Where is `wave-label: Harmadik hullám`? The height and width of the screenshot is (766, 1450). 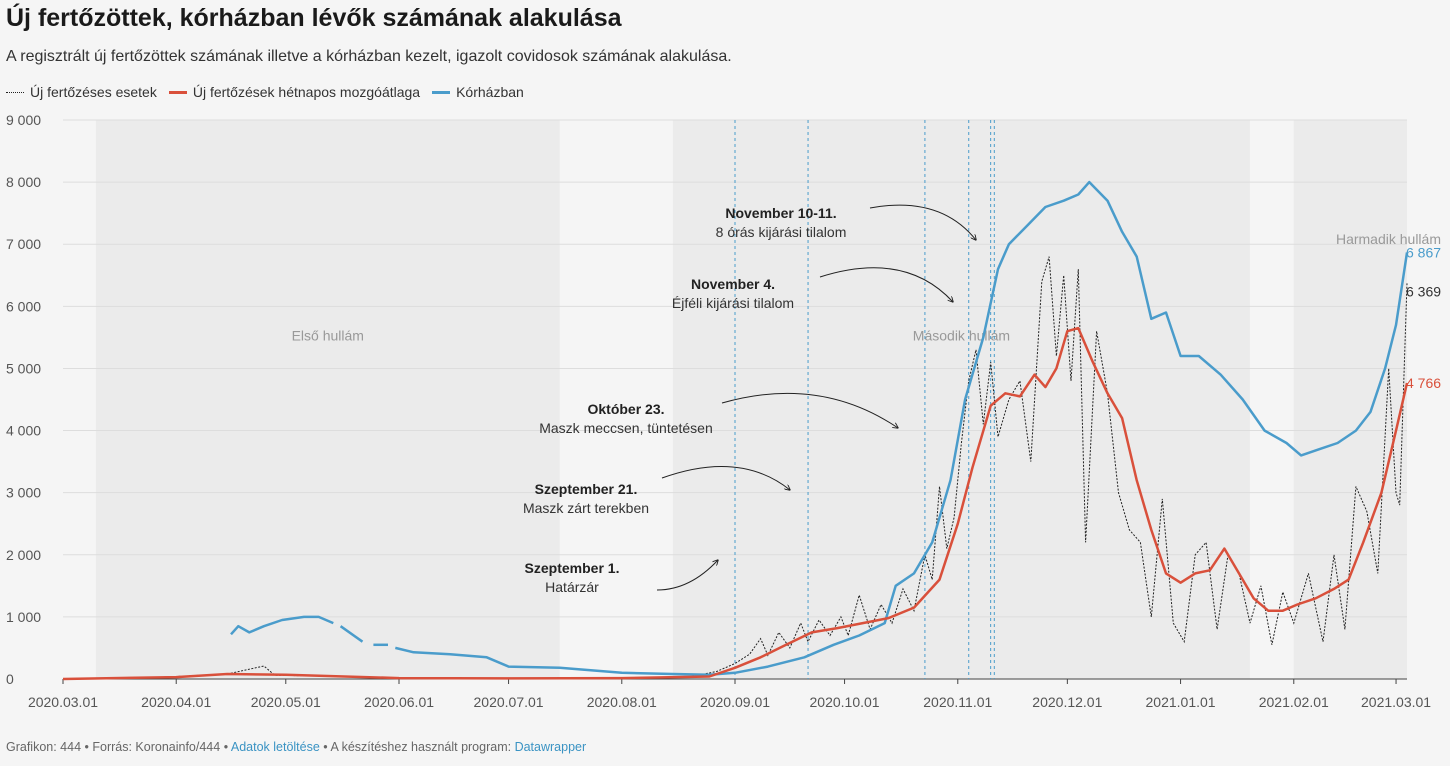 wave-label: Harmadik hullám is located at coordinates (1388, 239).